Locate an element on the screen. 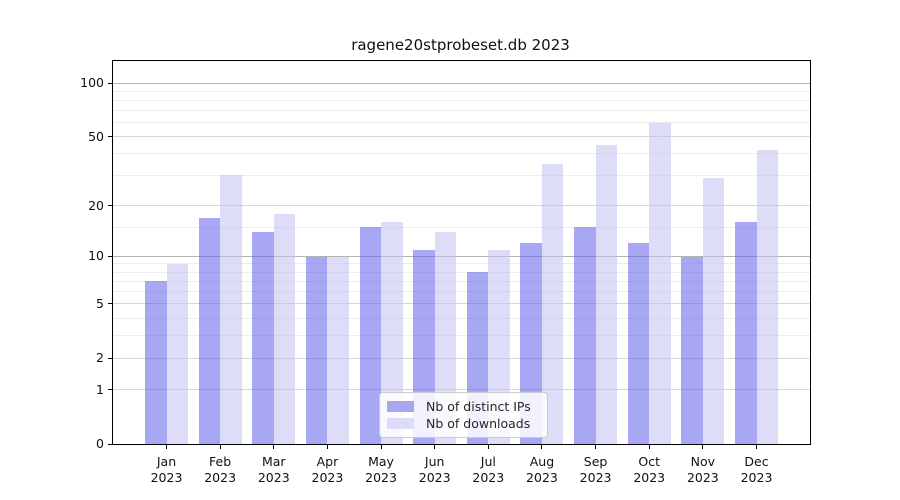 This screenshot has width=900, height=500. x-tick-label: May 2023 is located at coordinates (381, 470).